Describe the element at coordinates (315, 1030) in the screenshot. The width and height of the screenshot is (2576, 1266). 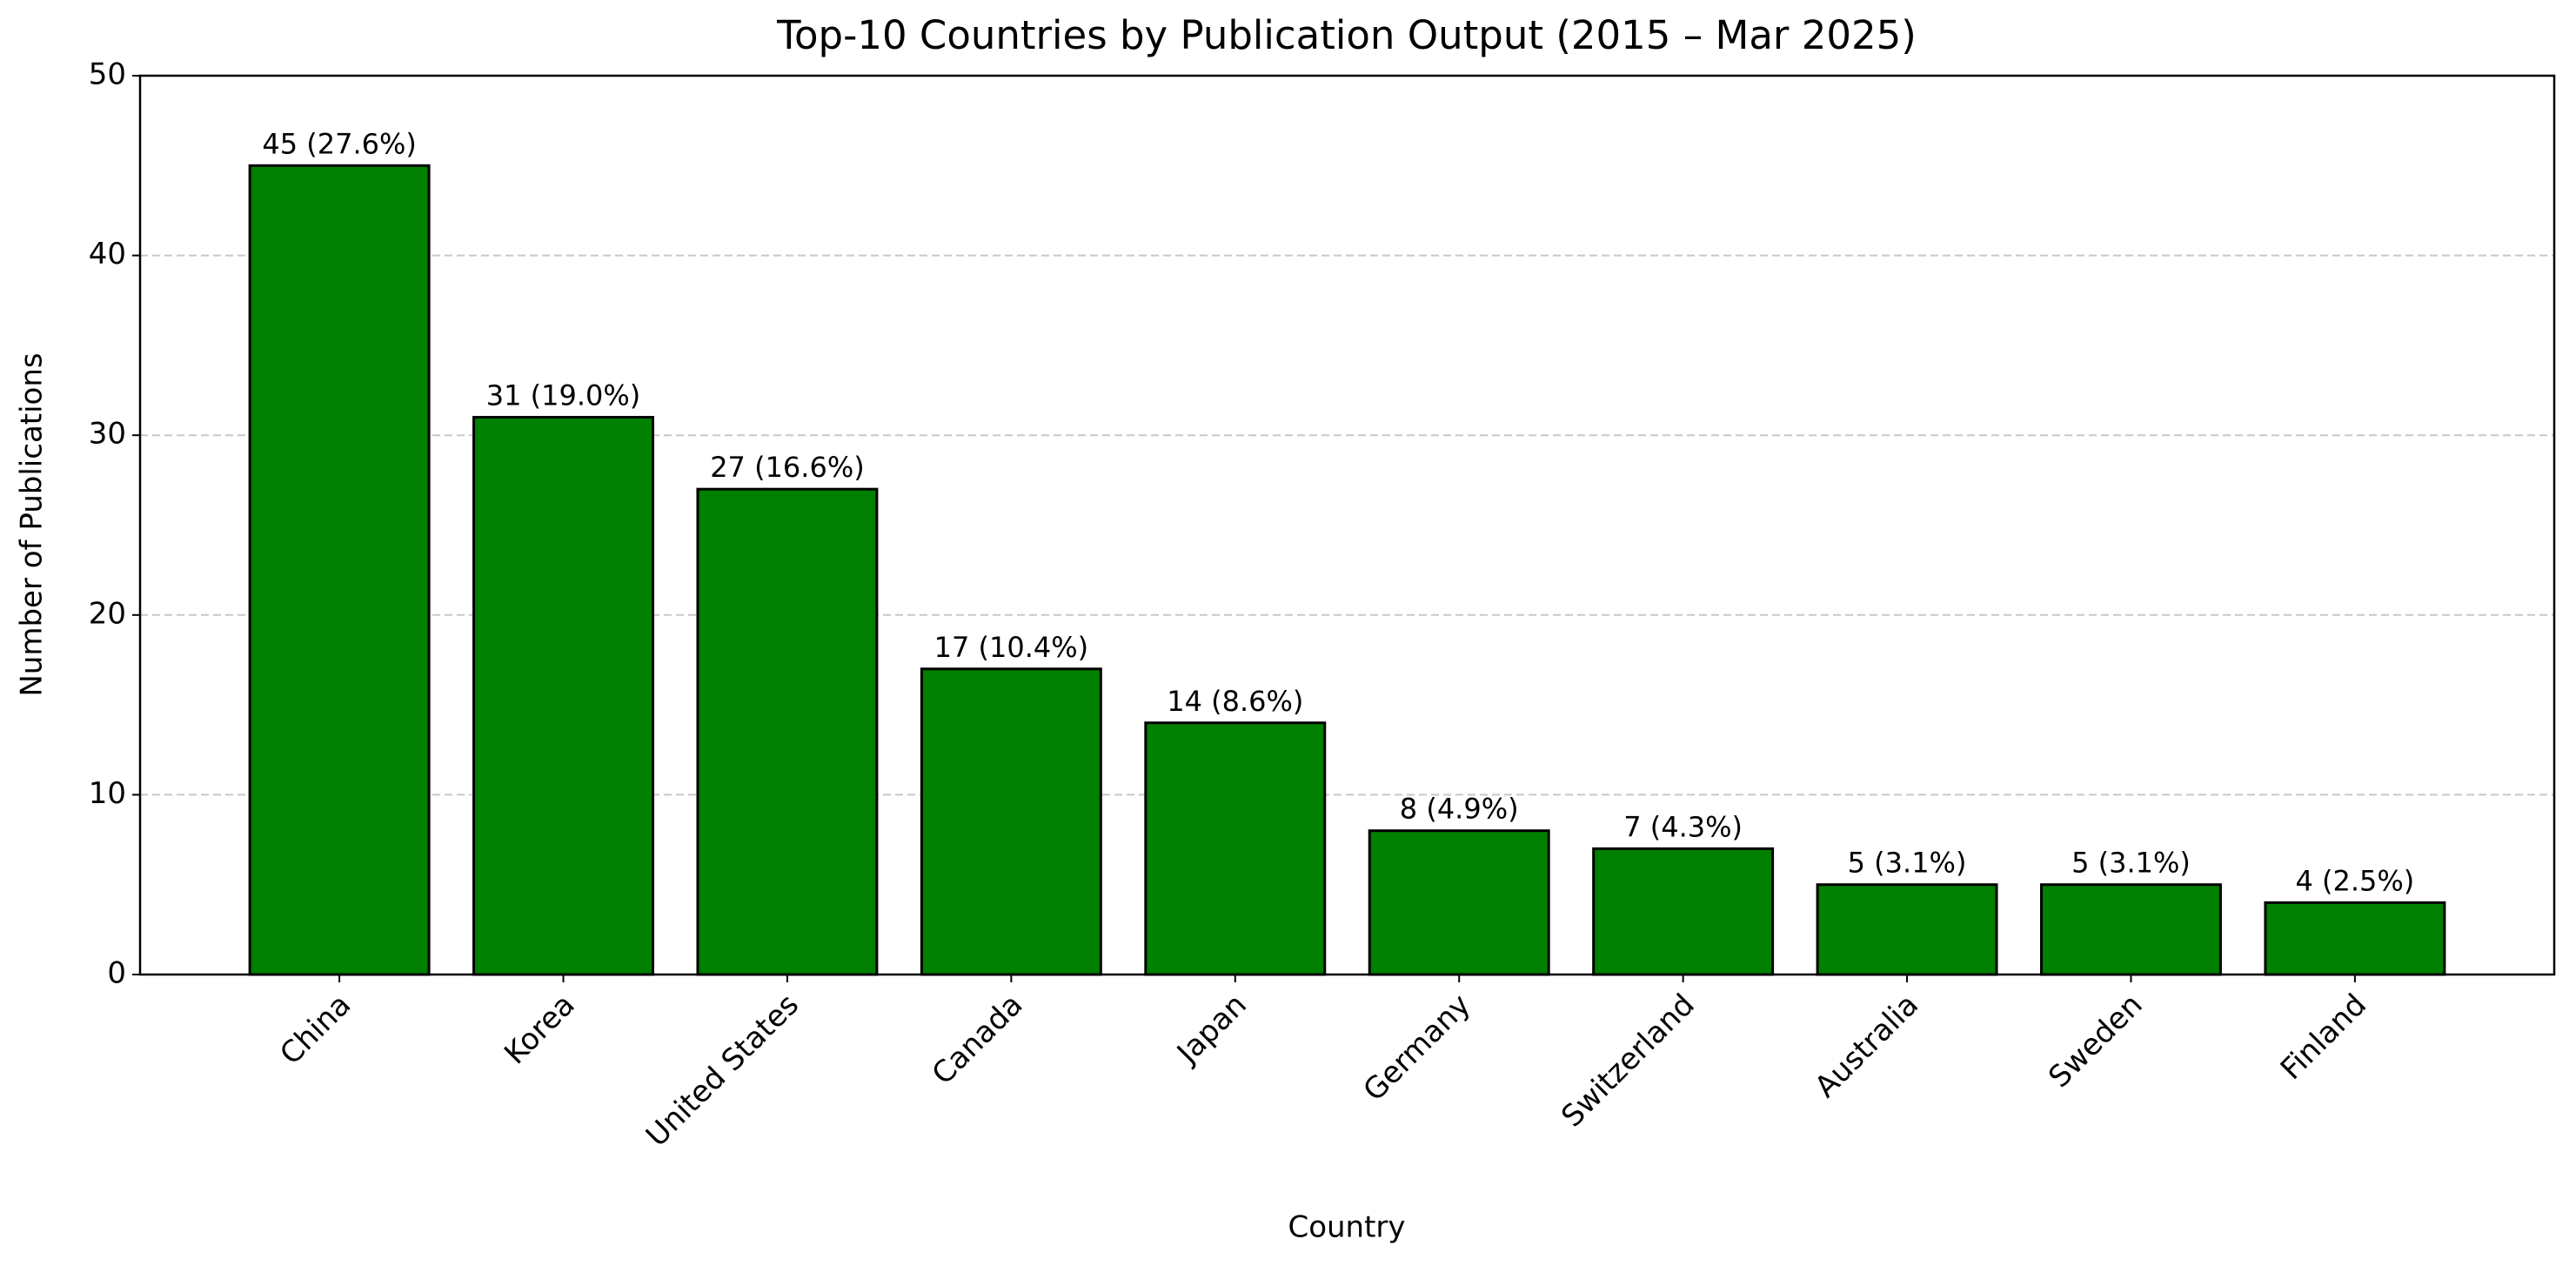
I see `x-tick-label: China` at that location.